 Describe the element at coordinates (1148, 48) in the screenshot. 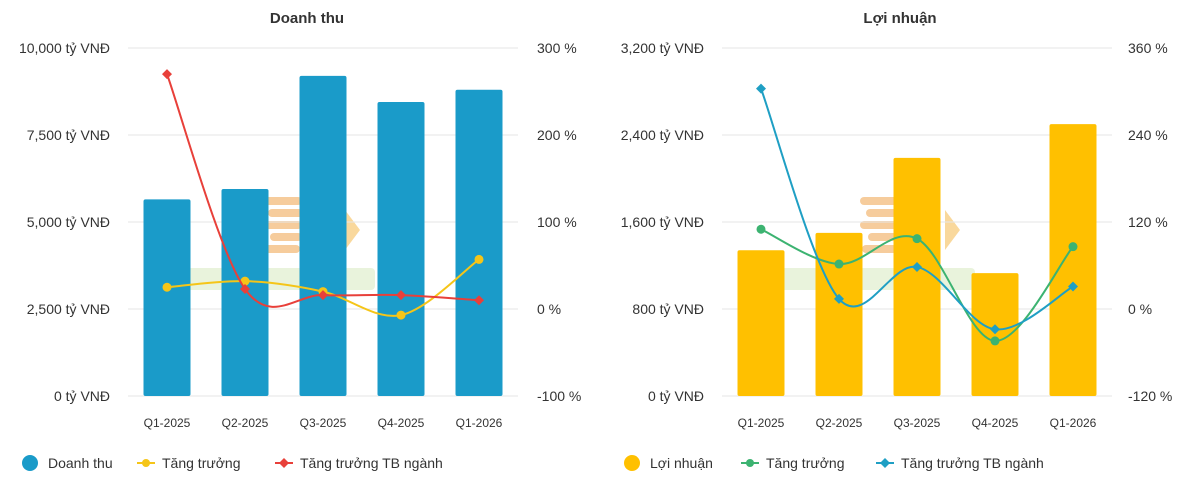

I see `right-axis-tick-label: 360 %` at that location.